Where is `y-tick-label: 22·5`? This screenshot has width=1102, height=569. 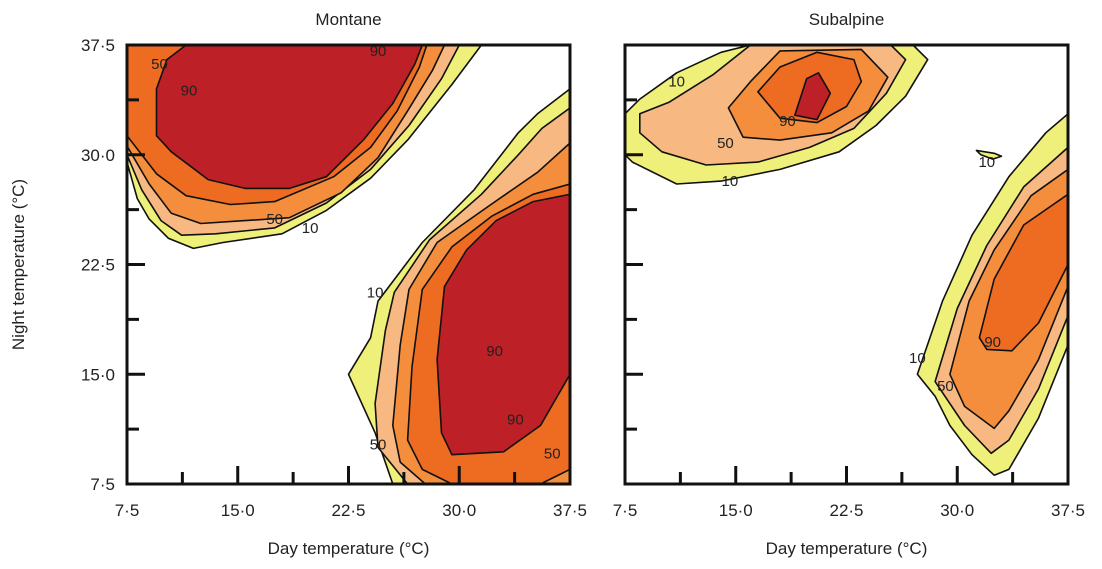 y-tick-label: 22·5 is located at coordinates (98, 265).